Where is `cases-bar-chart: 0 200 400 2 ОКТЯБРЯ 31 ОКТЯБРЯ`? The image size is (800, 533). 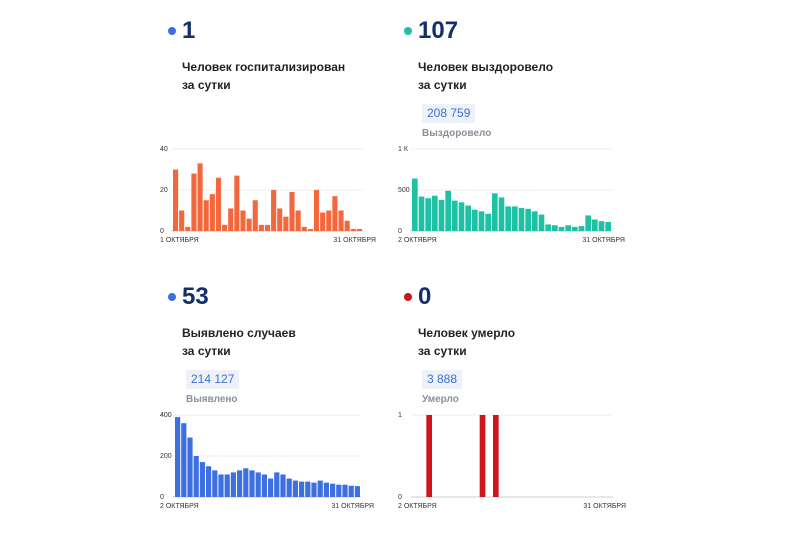 cases-bar-chart: 0 200 400 2 ОКТЯБРЯ 31 ОКТЯБРЯ is located at coordinates (267, 461).